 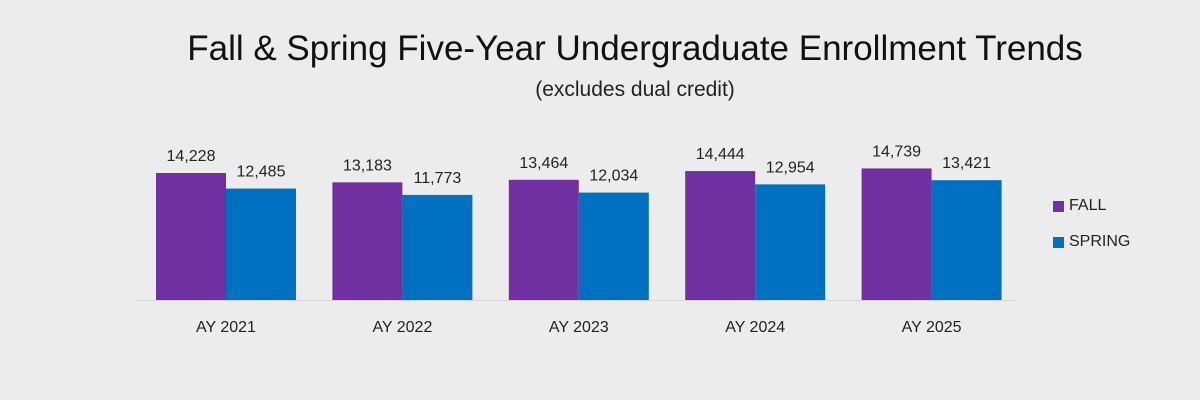 What do you see at coordinates (438, 178) in the screenshot?
I see `data-label-spring-1: 11,773` at bounding box center [438, 178].